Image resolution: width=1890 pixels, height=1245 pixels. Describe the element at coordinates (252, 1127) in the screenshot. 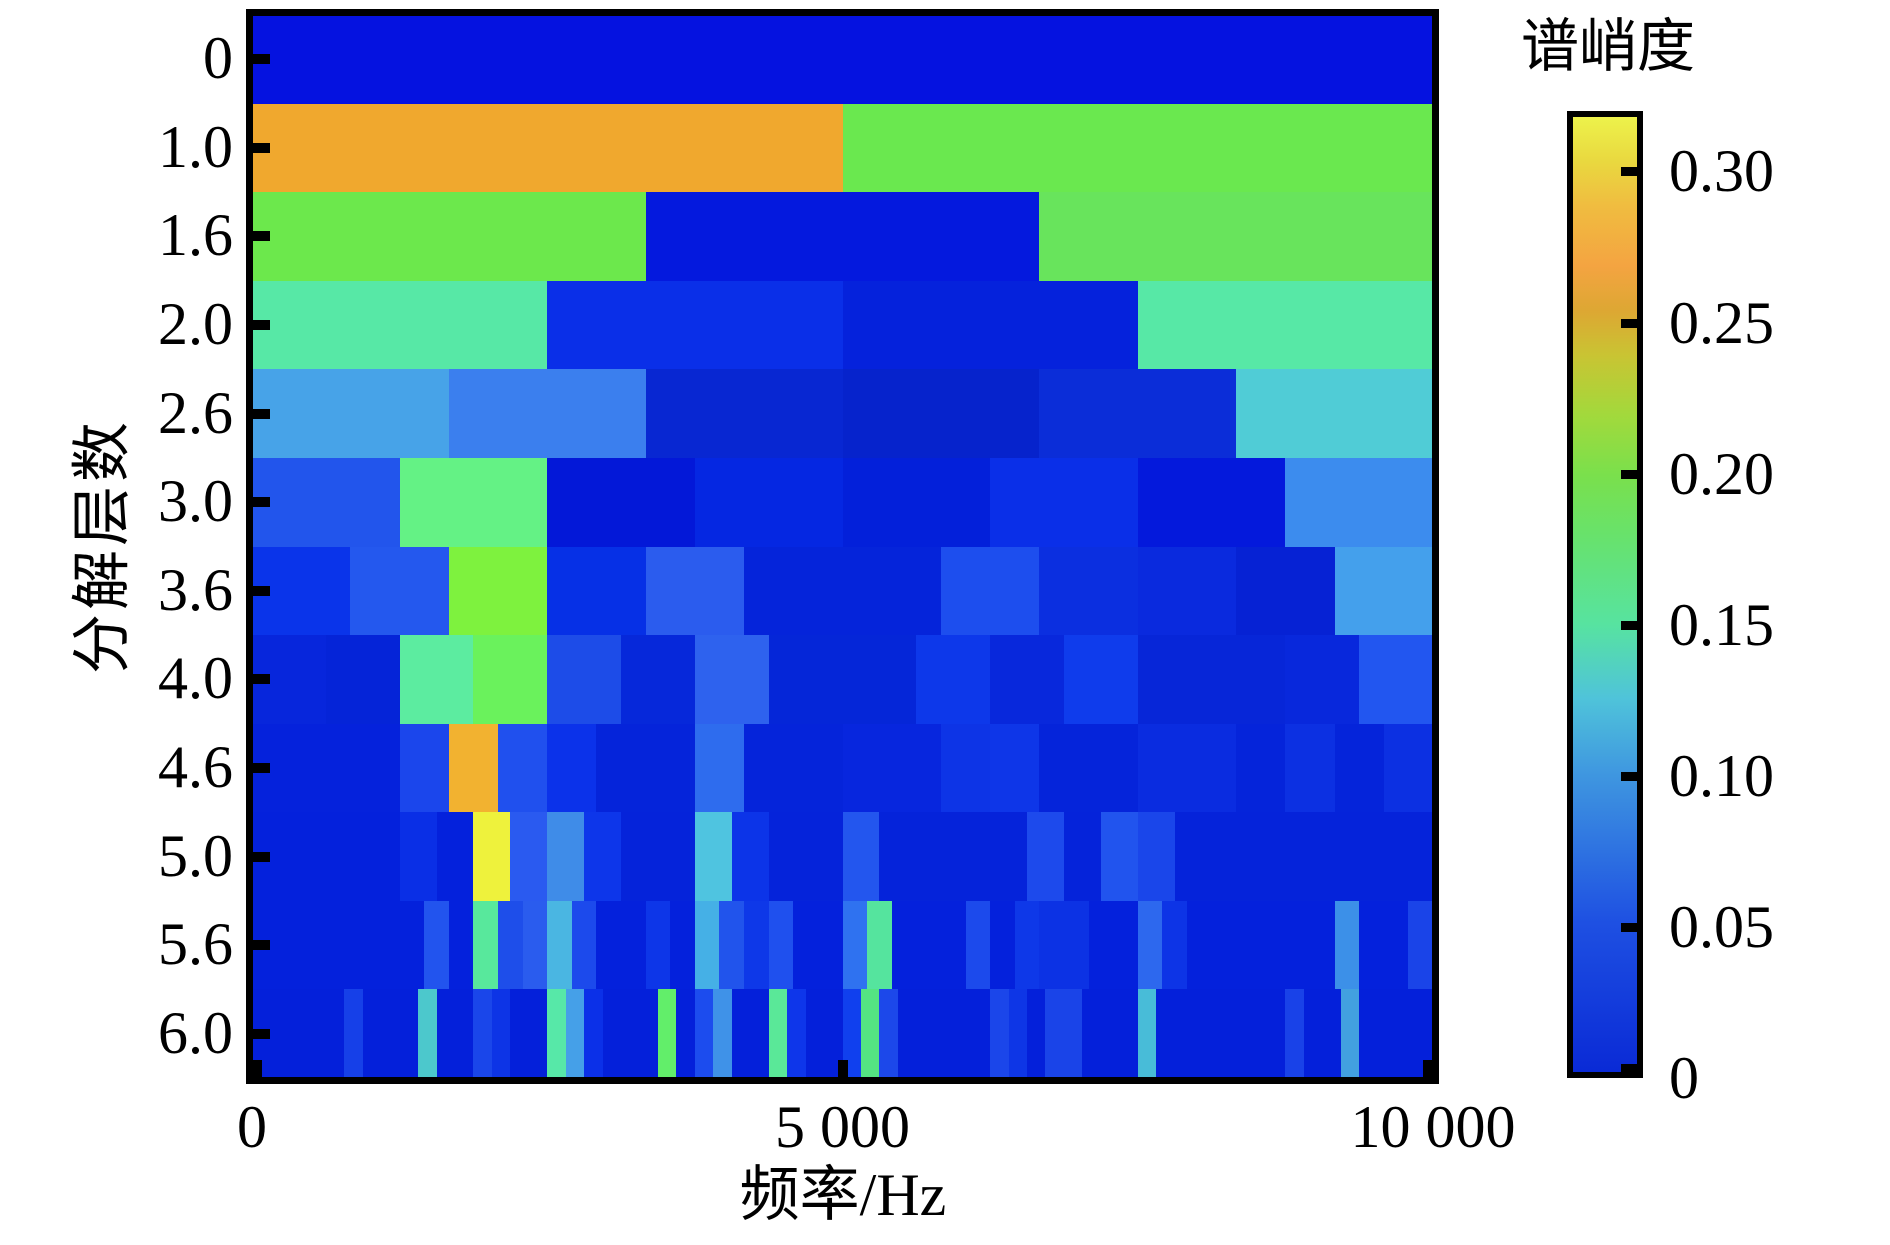

I see `x-tick-label: 0` at that location.